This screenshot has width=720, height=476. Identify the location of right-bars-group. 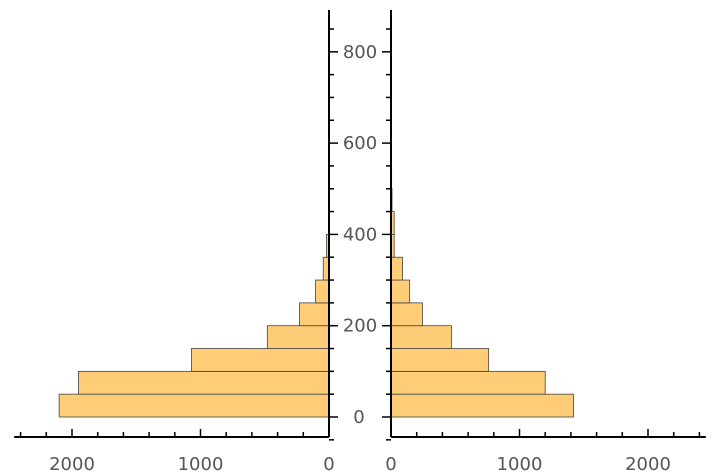
(482, 291).